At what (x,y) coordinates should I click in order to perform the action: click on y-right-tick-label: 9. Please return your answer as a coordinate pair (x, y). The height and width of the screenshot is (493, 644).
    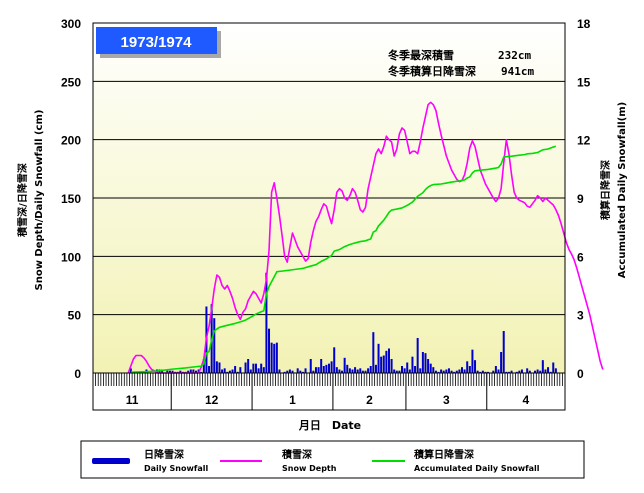
    Looking at the image, I should click on (580, 199).